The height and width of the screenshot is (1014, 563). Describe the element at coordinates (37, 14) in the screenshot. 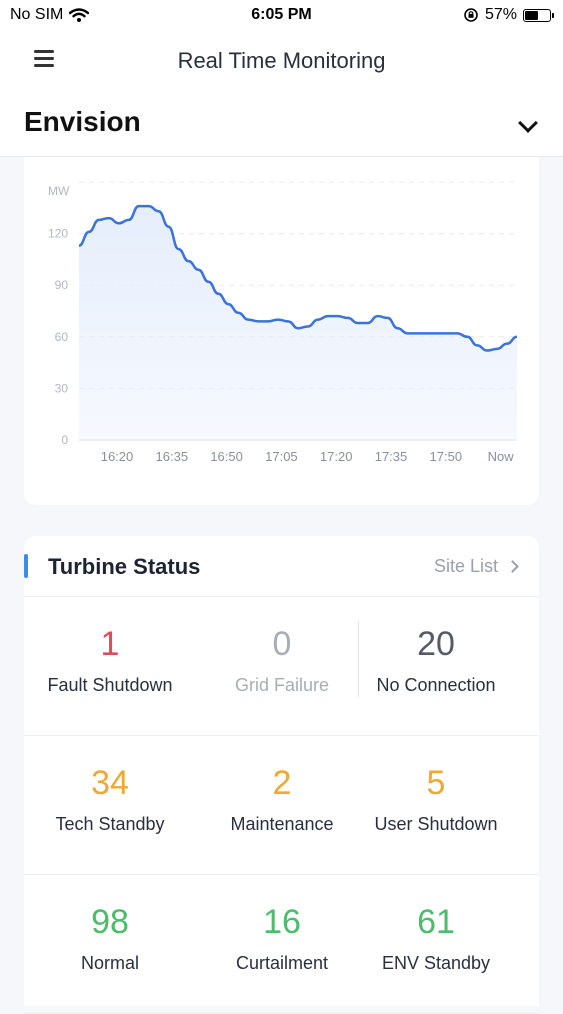

I see `carrier-label: No SIM` at that location.